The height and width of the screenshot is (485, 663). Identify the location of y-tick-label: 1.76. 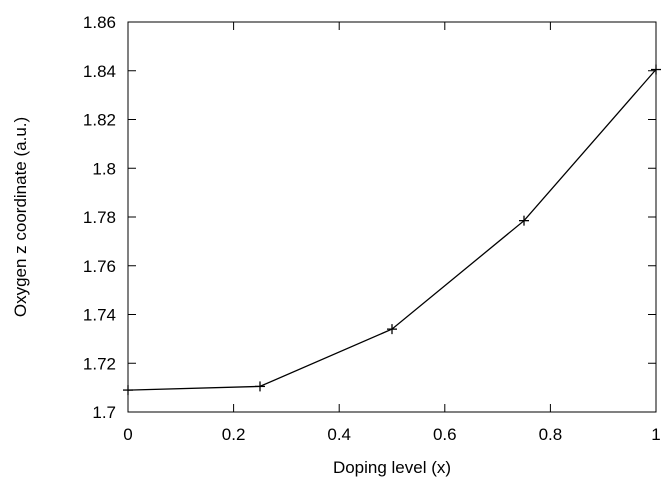
(99, 266).